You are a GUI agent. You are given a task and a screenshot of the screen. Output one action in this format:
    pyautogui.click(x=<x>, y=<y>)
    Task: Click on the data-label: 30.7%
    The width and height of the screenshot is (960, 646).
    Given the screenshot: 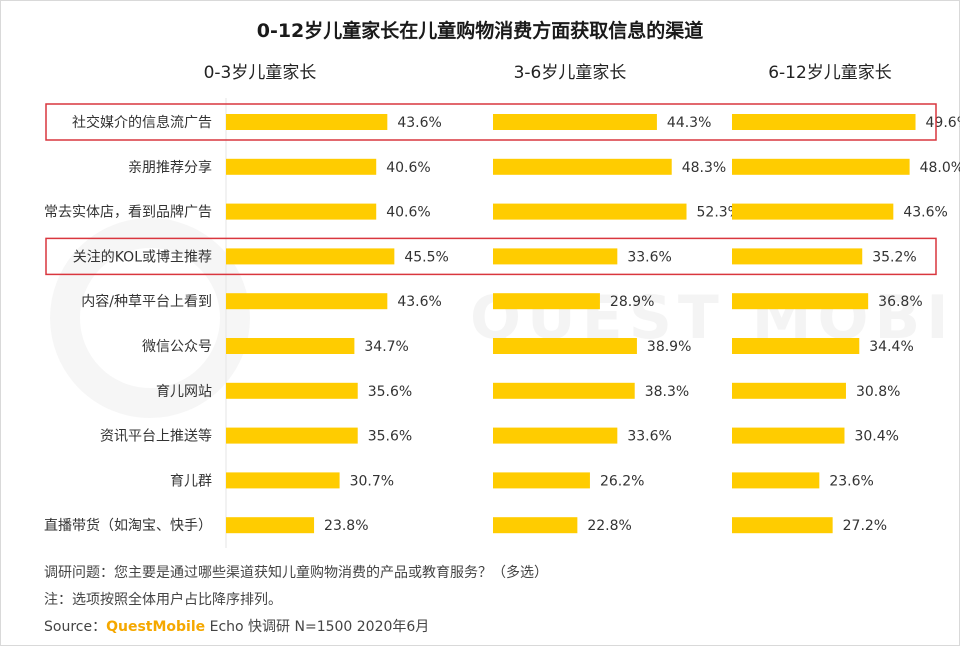 What is the action you would take?
    pyautogui.click(x=372, y=481)
    